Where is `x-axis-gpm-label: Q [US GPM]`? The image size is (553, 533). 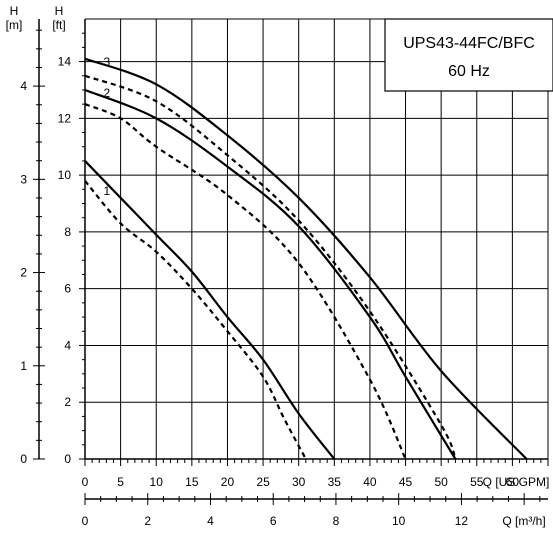 x-axis-gpm-label: Q [US GPM] is located at coordinates (516, 482).